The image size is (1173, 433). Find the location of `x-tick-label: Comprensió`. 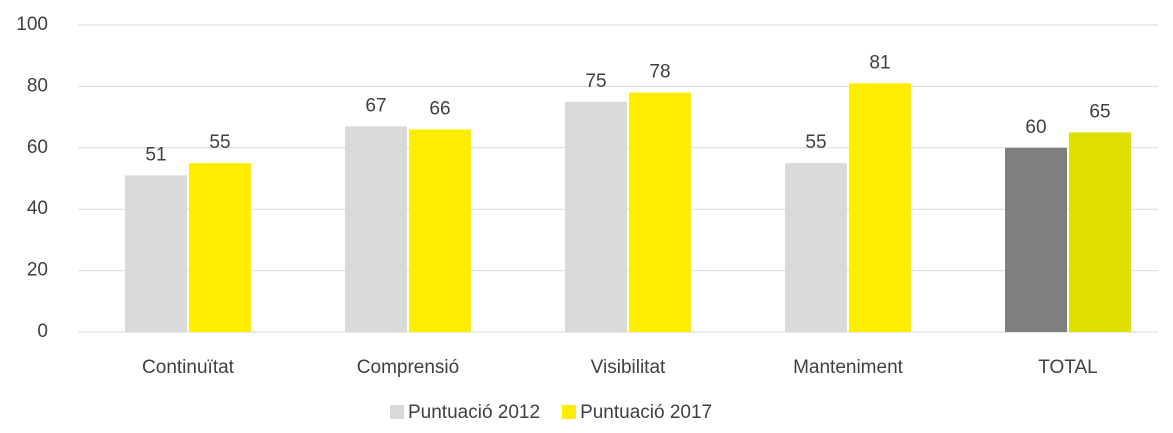

x-tick-label: Comprensió is located at coordinates (408, 367).